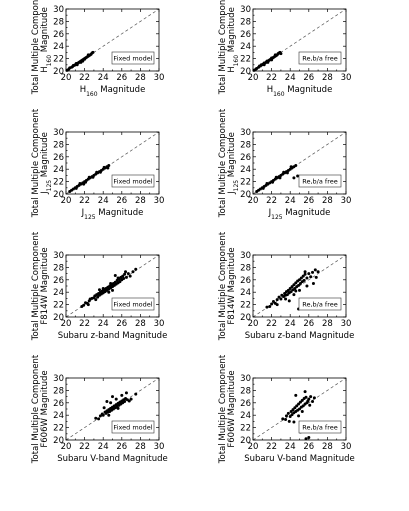 The width and height of the screenshot is (409, 511). What do you see at coordinates (290, 201) in the screenshot?
I see `x-tick-label: 24` at bounding box center [290, 201].